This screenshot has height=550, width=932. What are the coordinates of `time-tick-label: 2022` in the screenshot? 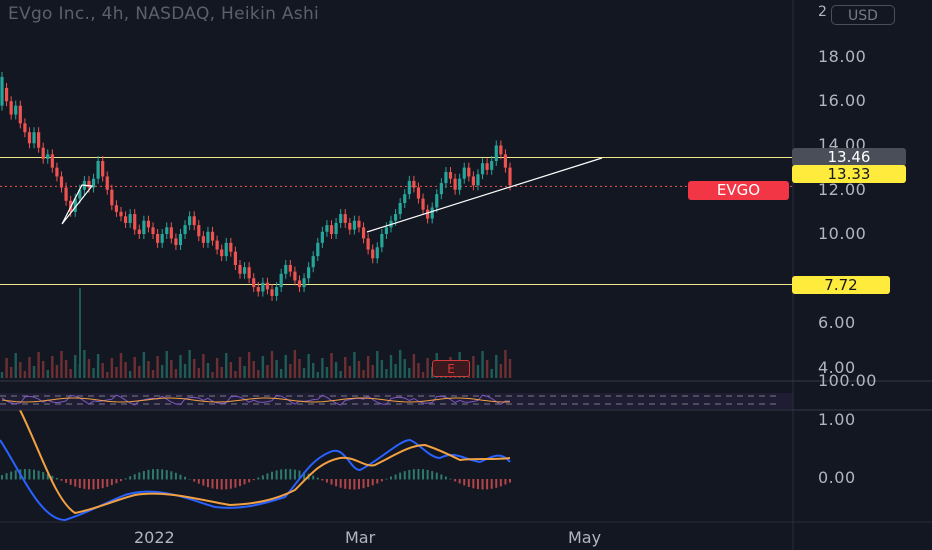 It's located at (154, 537).